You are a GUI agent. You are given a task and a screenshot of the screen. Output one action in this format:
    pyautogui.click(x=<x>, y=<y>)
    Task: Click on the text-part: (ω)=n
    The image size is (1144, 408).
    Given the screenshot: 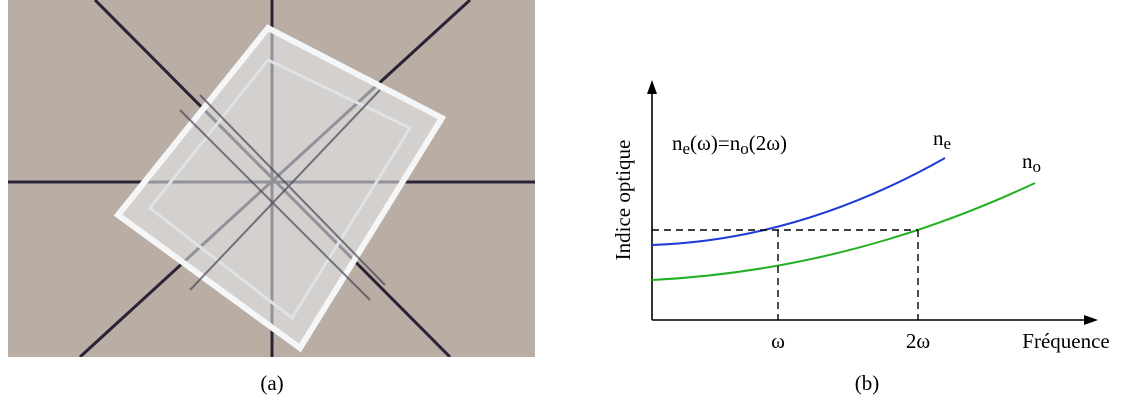 What is the action you would take?
    pyautogui.click(x=715, y=143)
    